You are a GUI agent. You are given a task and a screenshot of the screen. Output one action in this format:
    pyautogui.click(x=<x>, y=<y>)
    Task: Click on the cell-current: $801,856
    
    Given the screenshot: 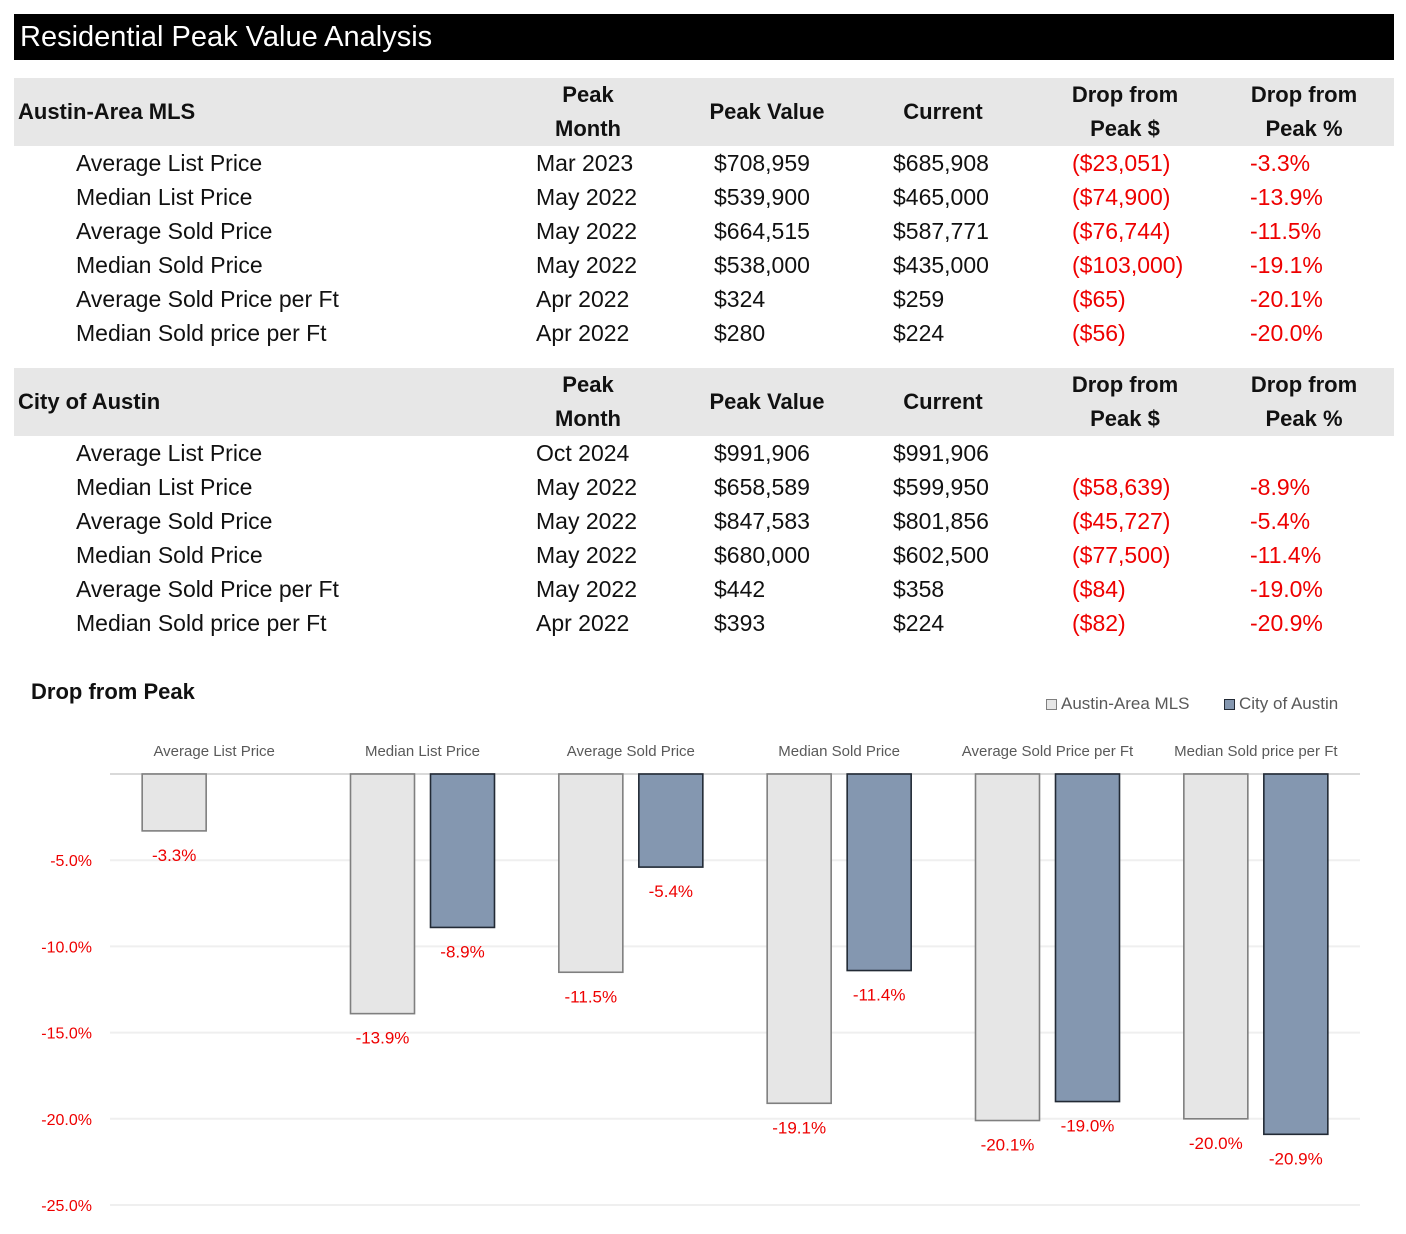 What is the action you would take?
    pyautogui.click(x=941, y=521)
    